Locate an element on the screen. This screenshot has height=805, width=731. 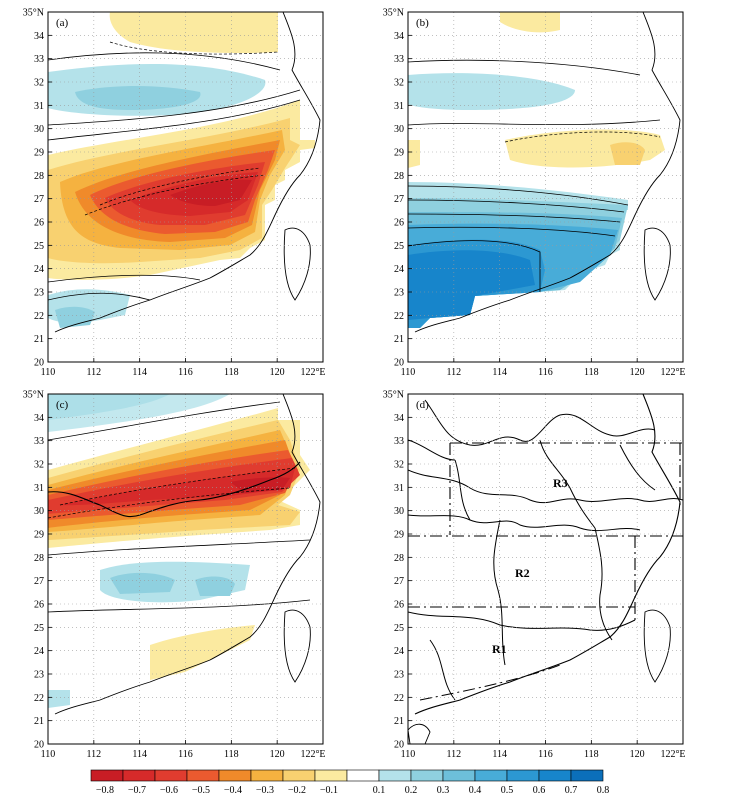
colorbar-label: −0.8 is located at coordinates (105, 790).